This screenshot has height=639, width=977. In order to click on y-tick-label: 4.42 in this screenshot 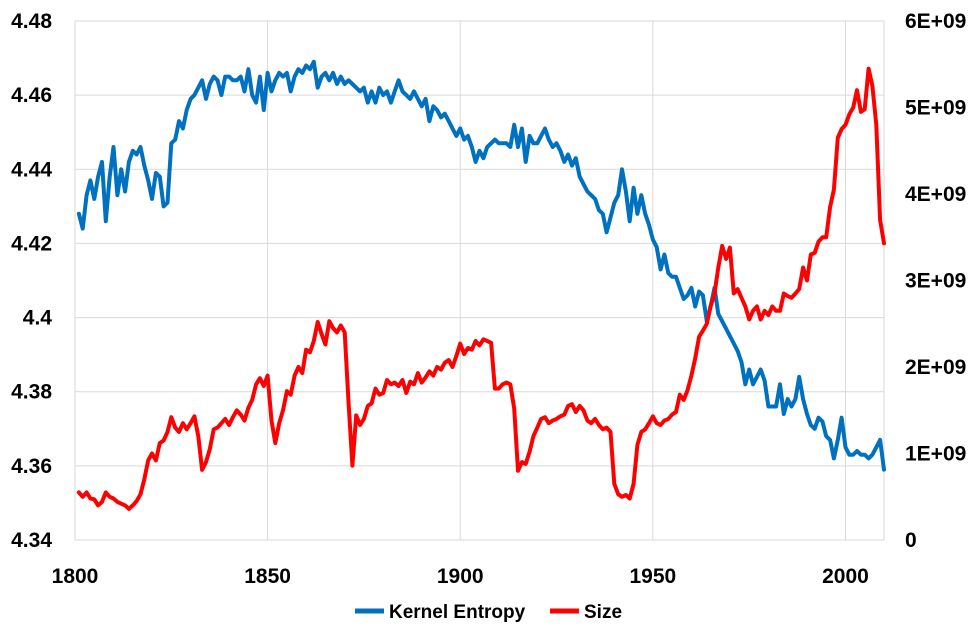, I will do `click(31, 243)`.